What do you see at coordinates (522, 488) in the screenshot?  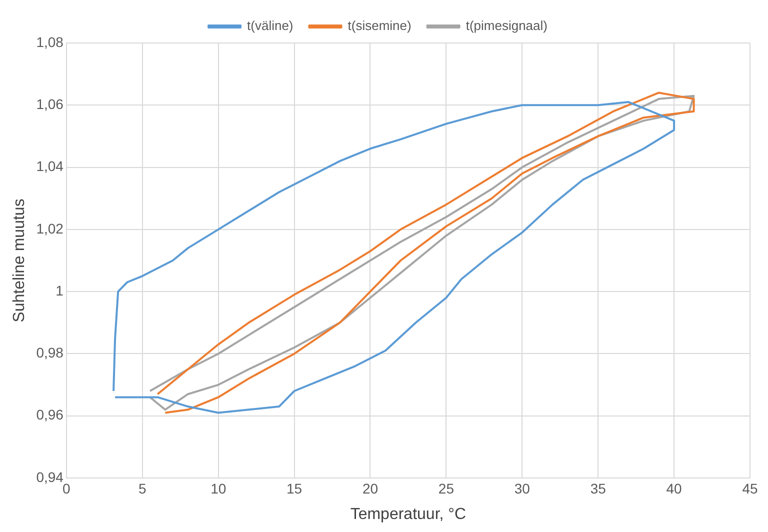 I see `x-tick-label: 30` at bounding box center [522, 488].